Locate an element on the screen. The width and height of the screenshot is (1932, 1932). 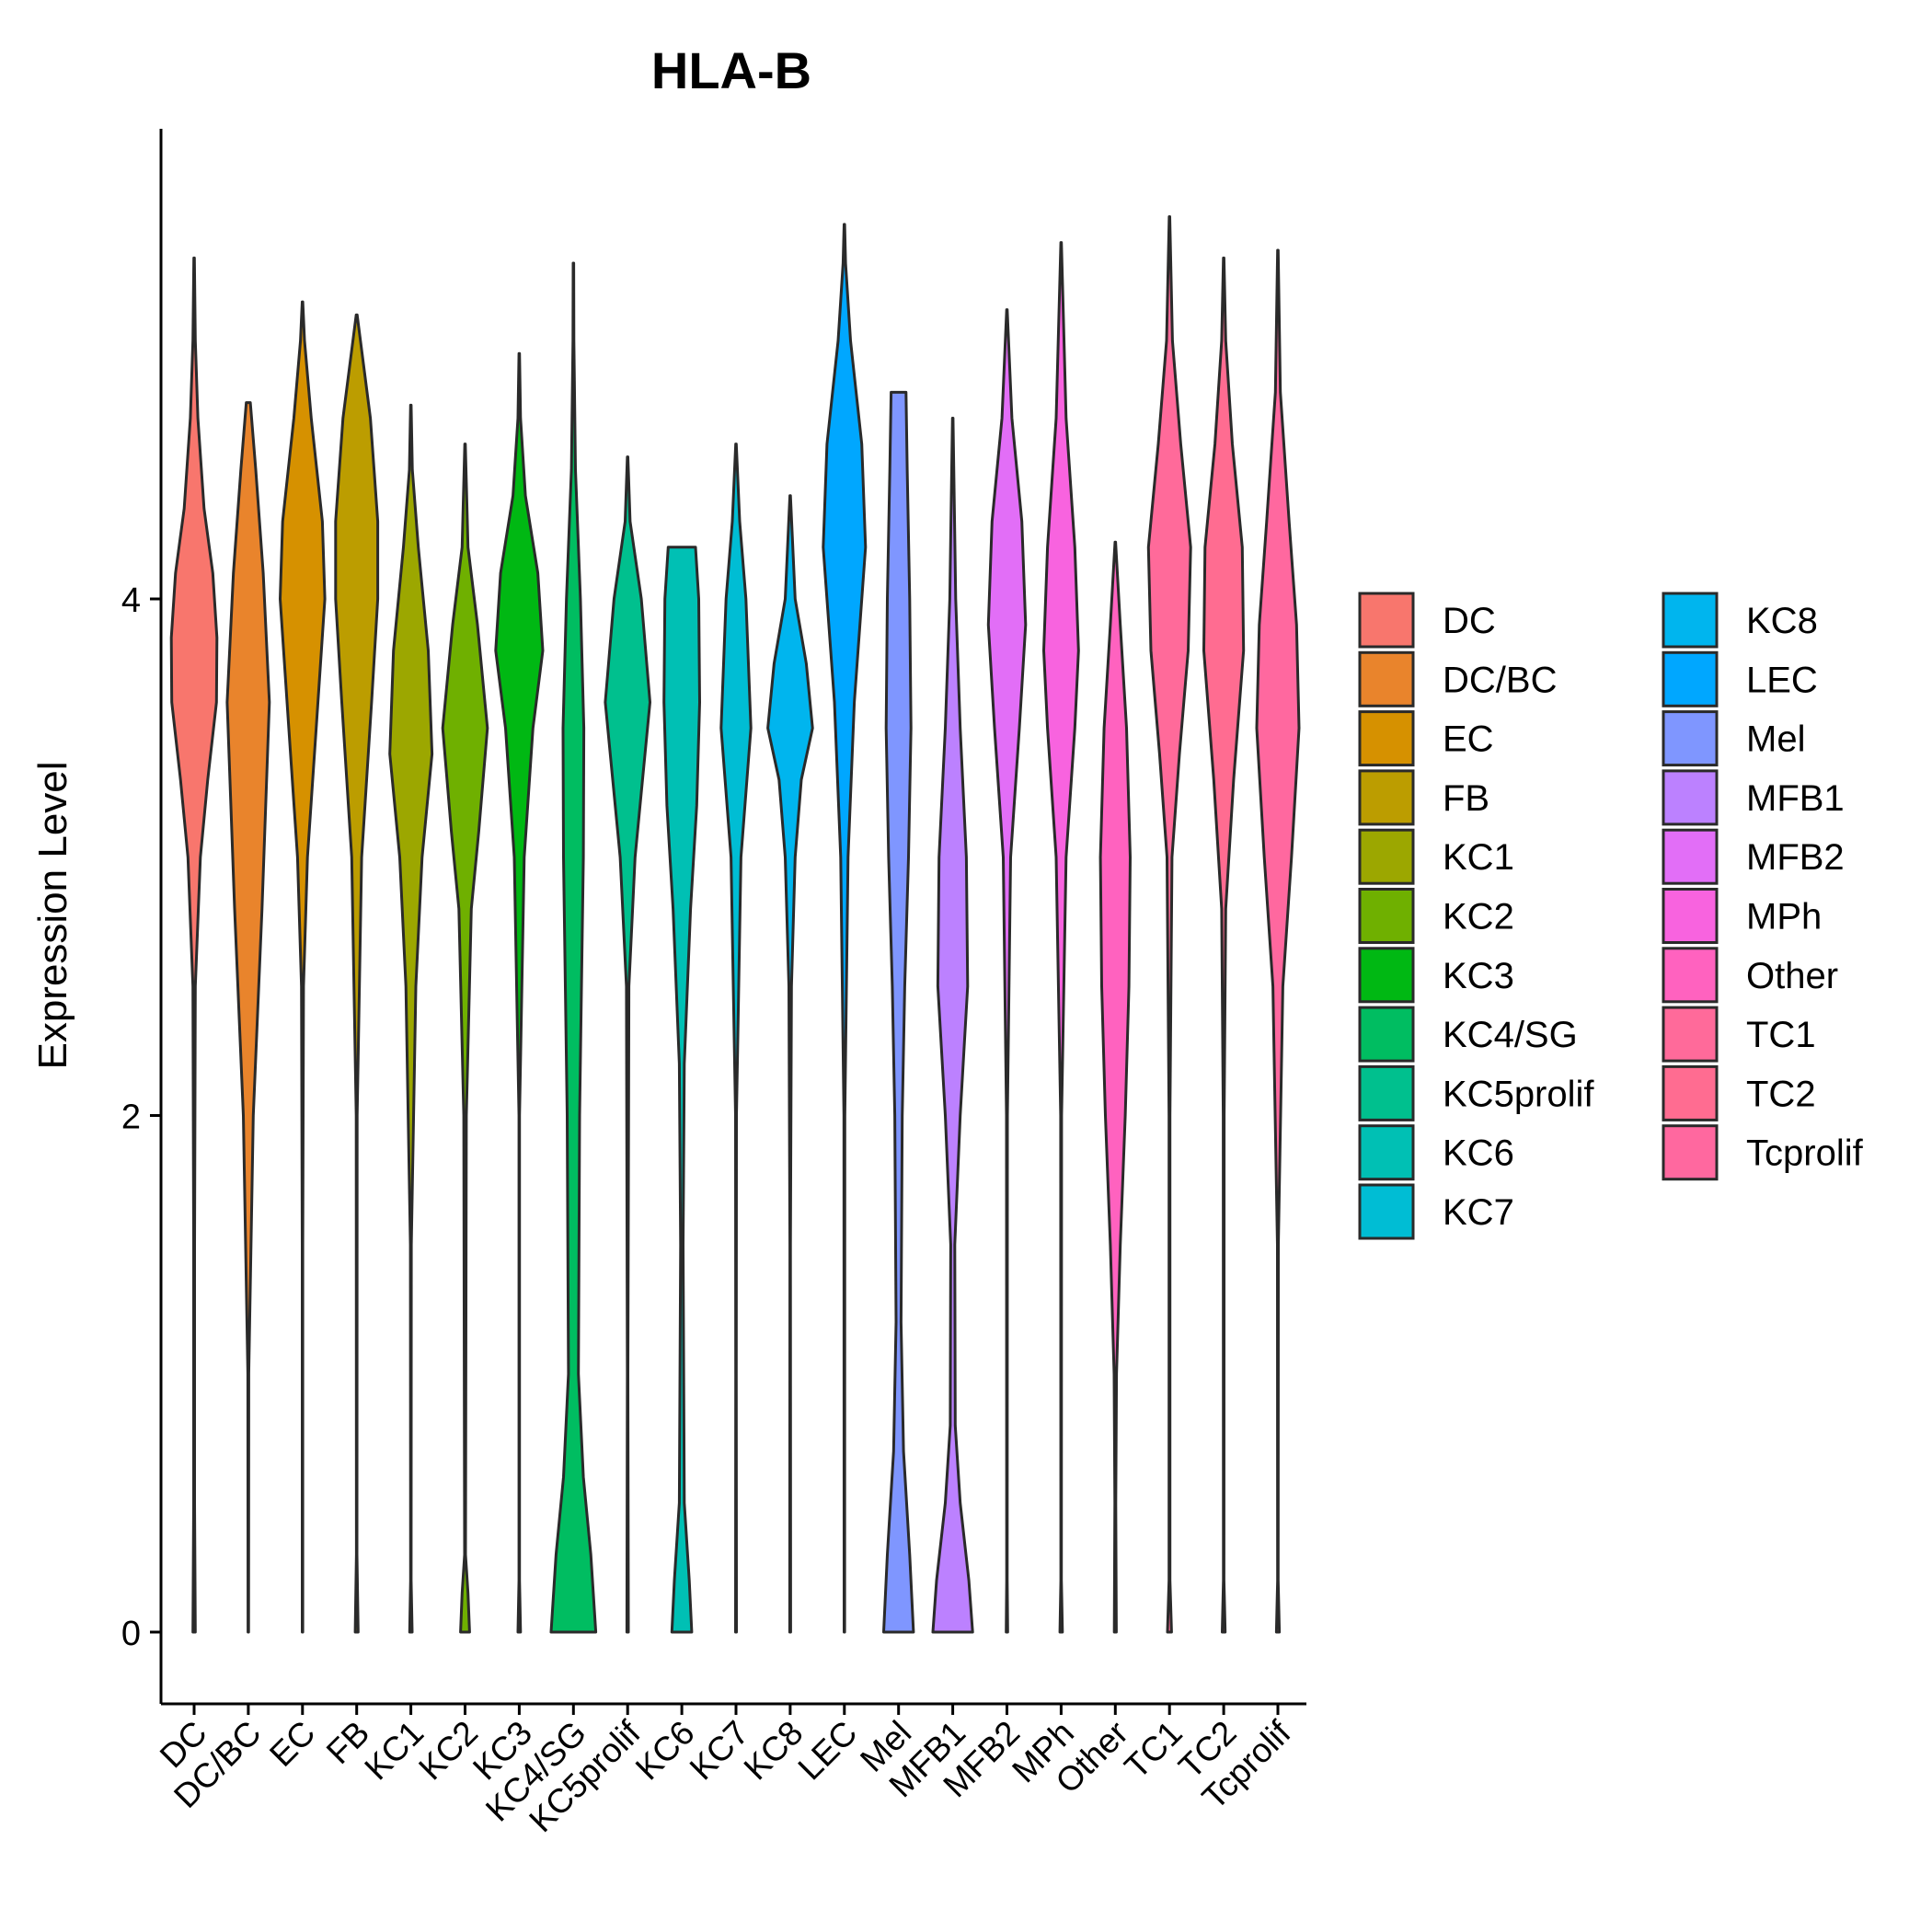
violin-lec is located at coordinates (845, 928).